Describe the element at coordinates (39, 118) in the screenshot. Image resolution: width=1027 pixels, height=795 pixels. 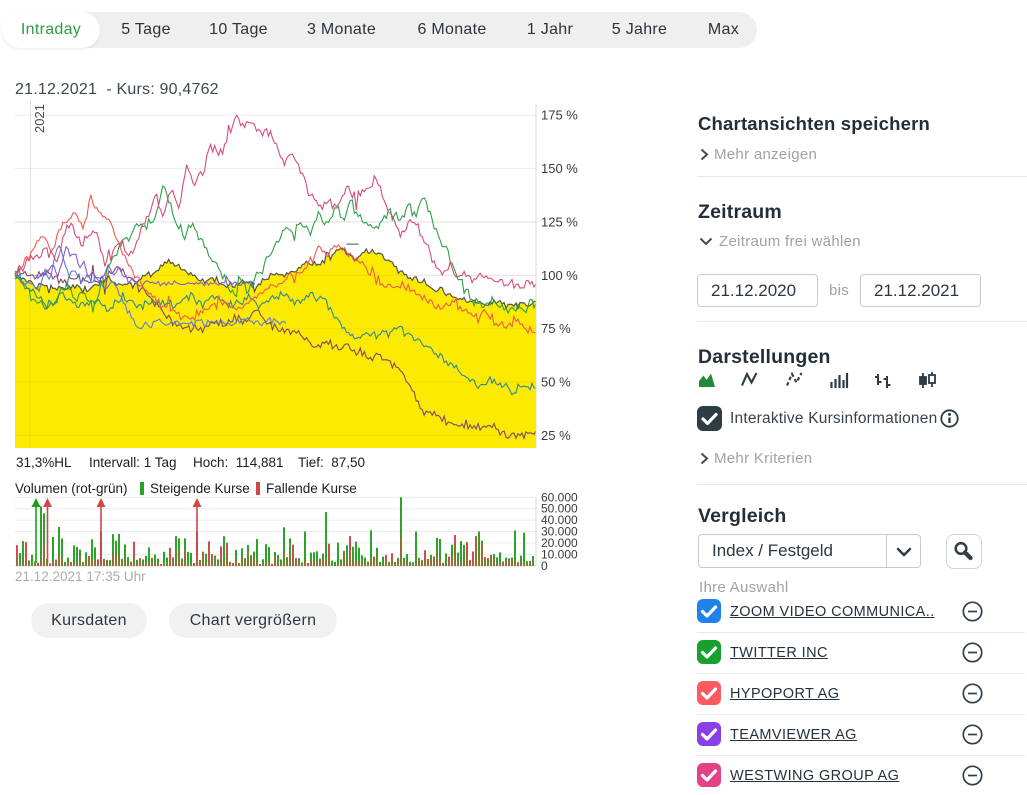
I see `svg-text: 2021` at that location.